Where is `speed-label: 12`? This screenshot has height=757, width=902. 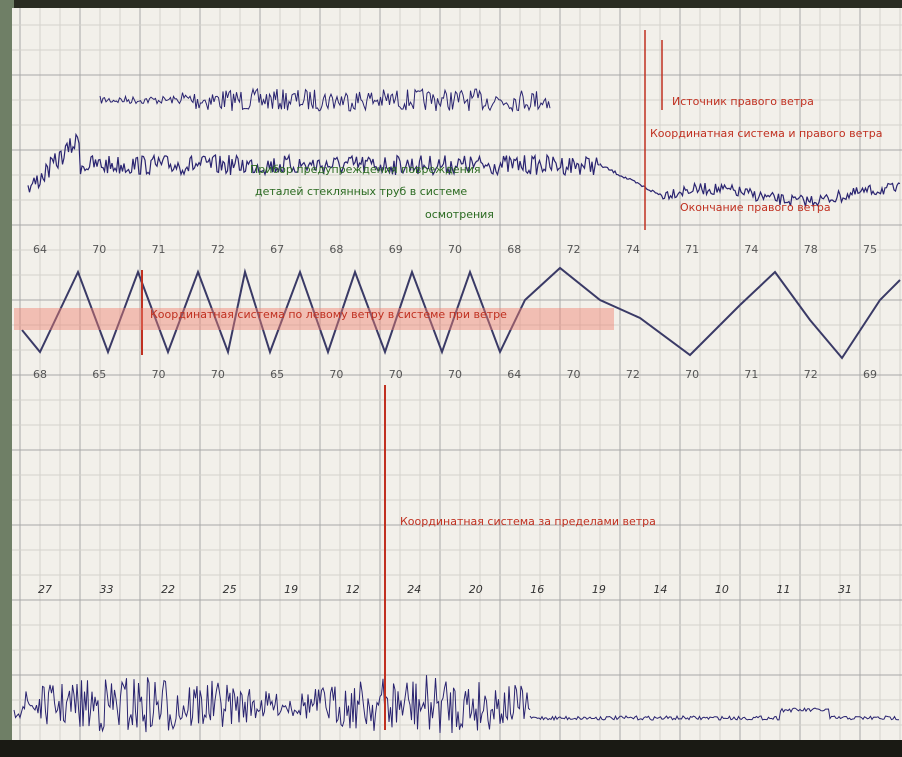 speed-label: 12 is located at coordinates (353, 589).